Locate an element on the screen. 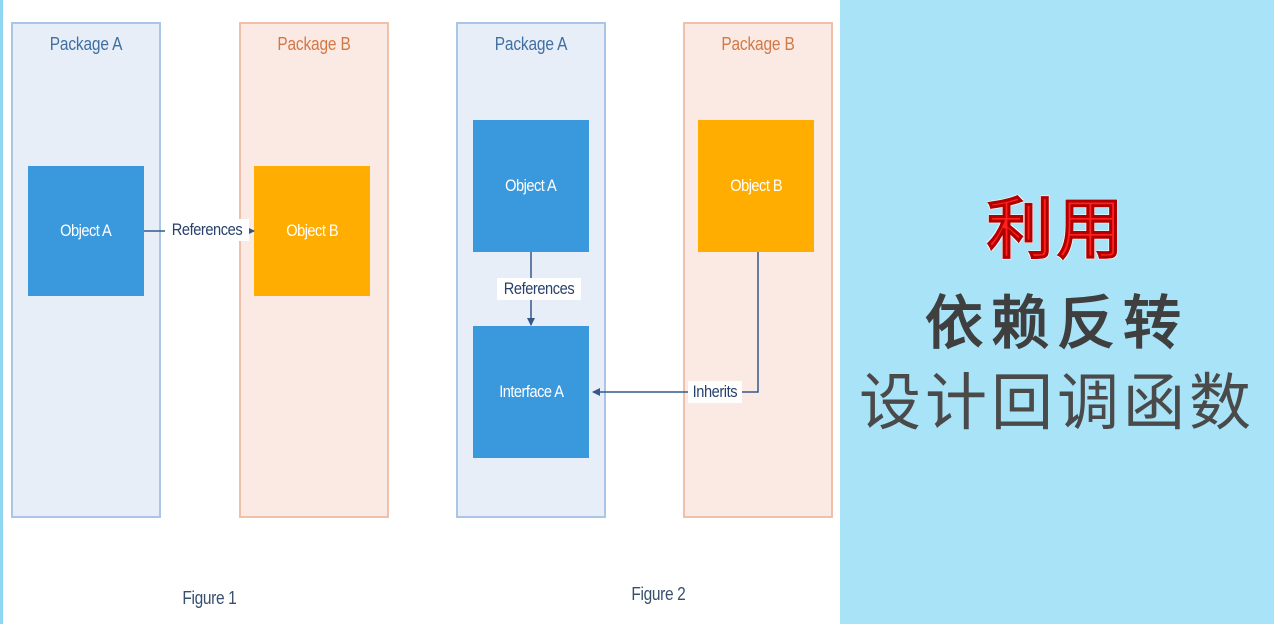  figure2-object-b: Object B is located at coordinates (756, 186).